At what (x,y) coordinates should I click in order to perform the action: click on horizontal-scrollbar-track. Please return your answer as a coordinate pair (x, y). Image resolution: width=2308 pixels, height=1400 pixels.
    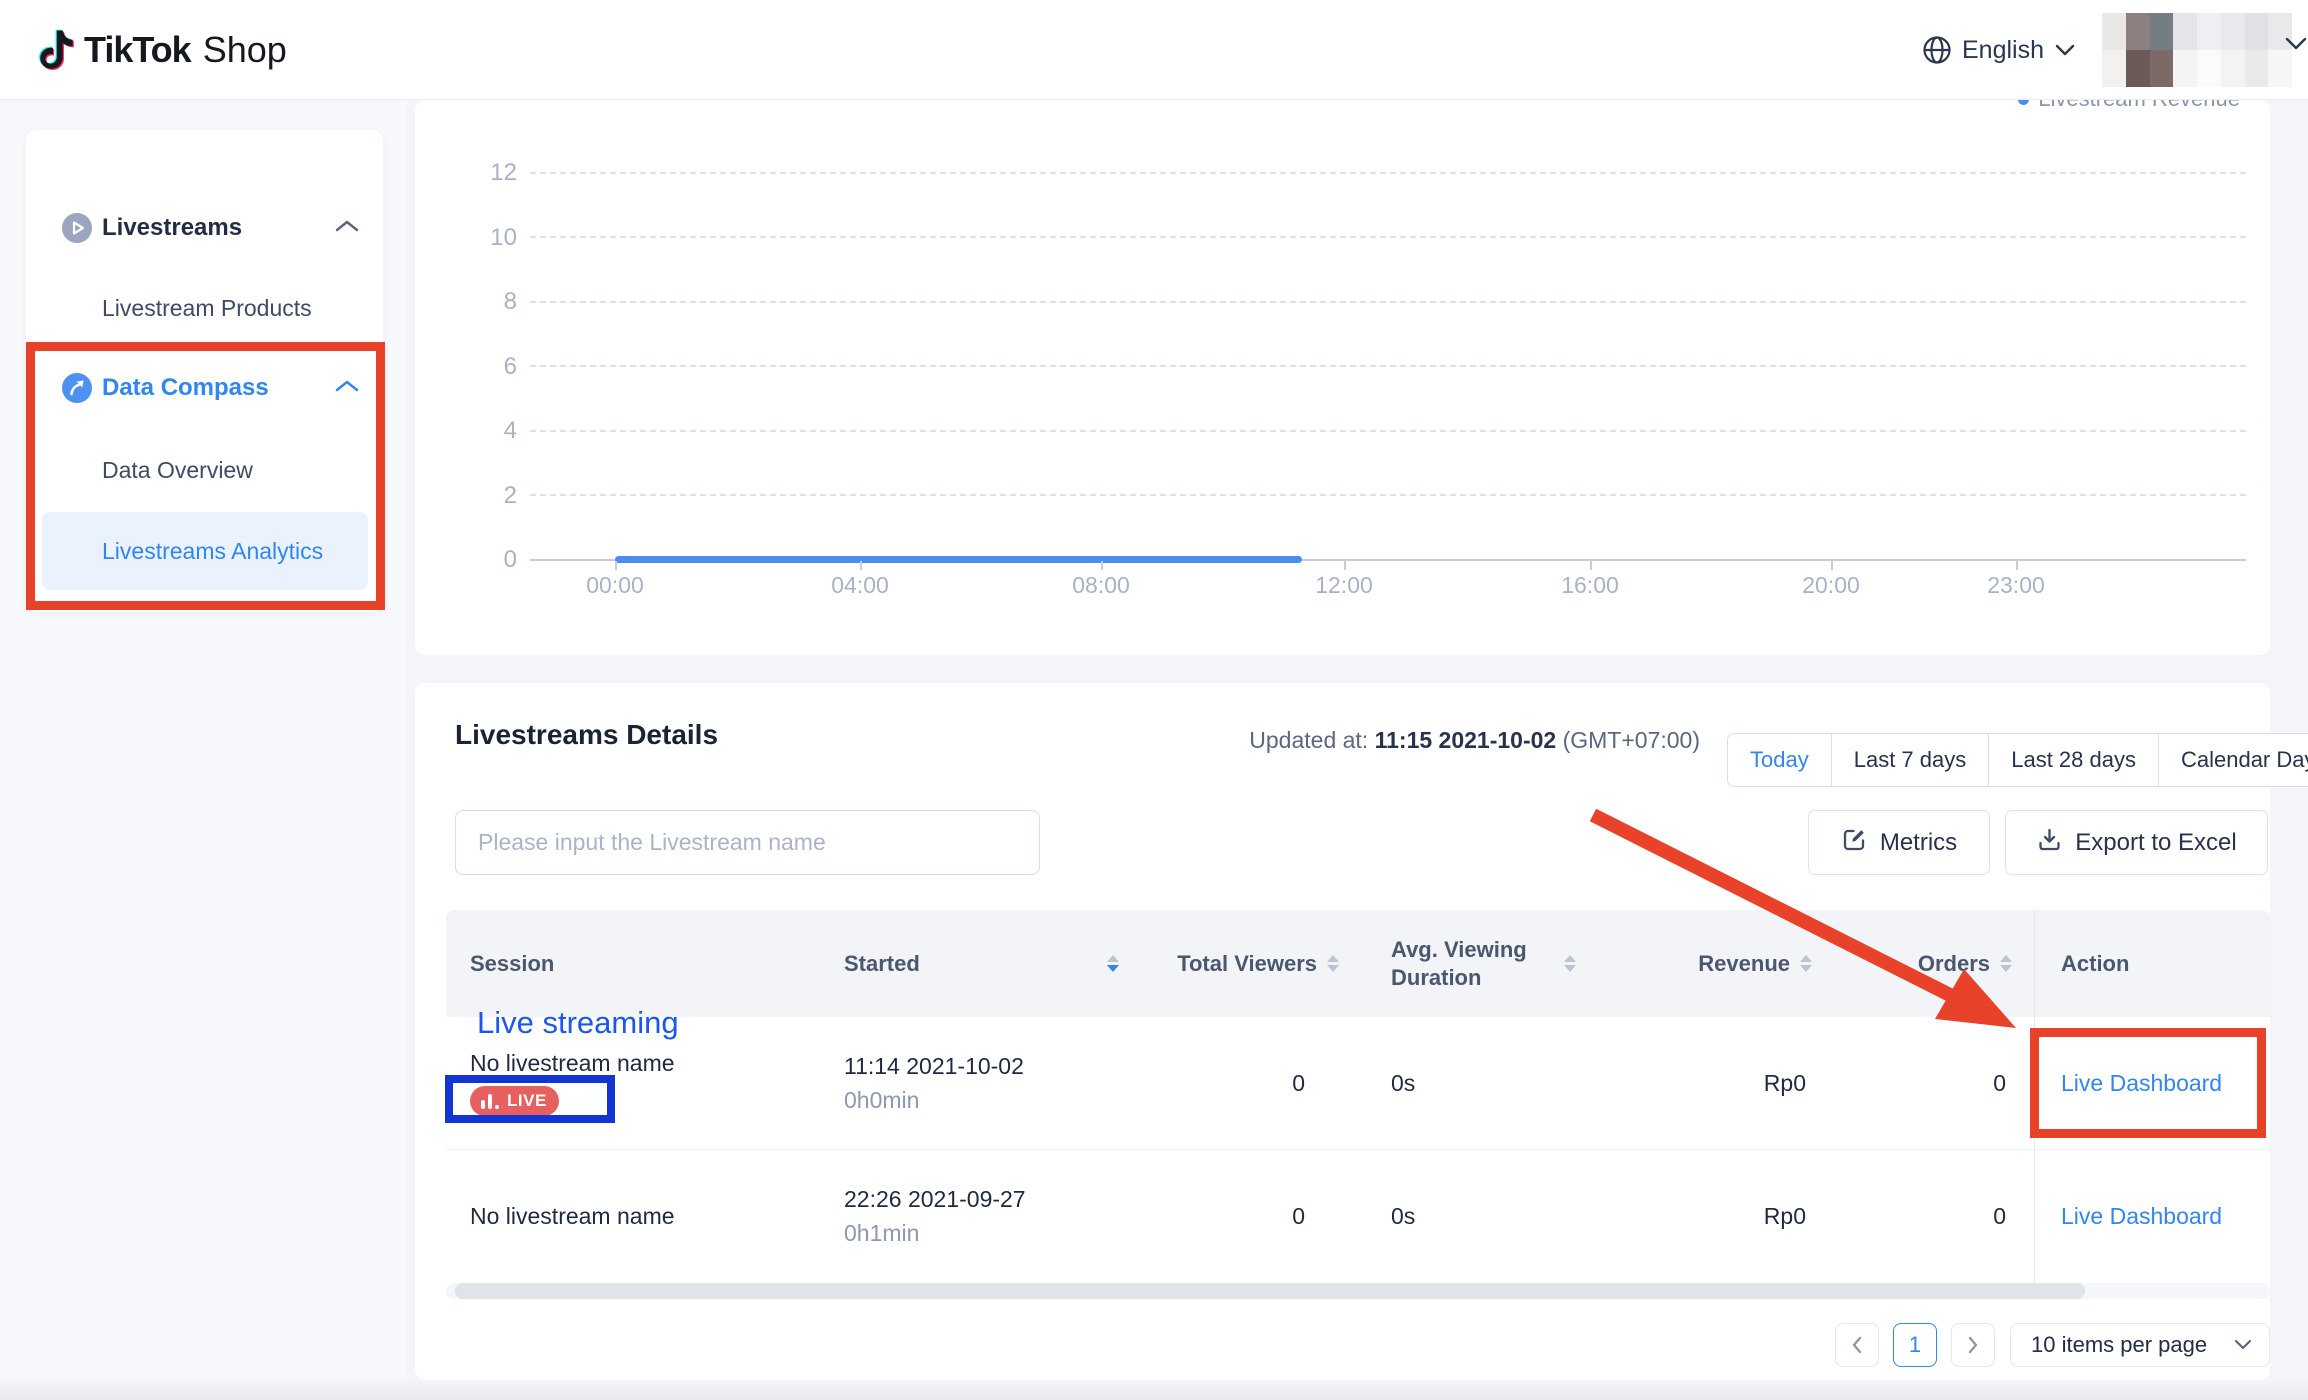
    Looking at the image, I should click on (1358, 1291).